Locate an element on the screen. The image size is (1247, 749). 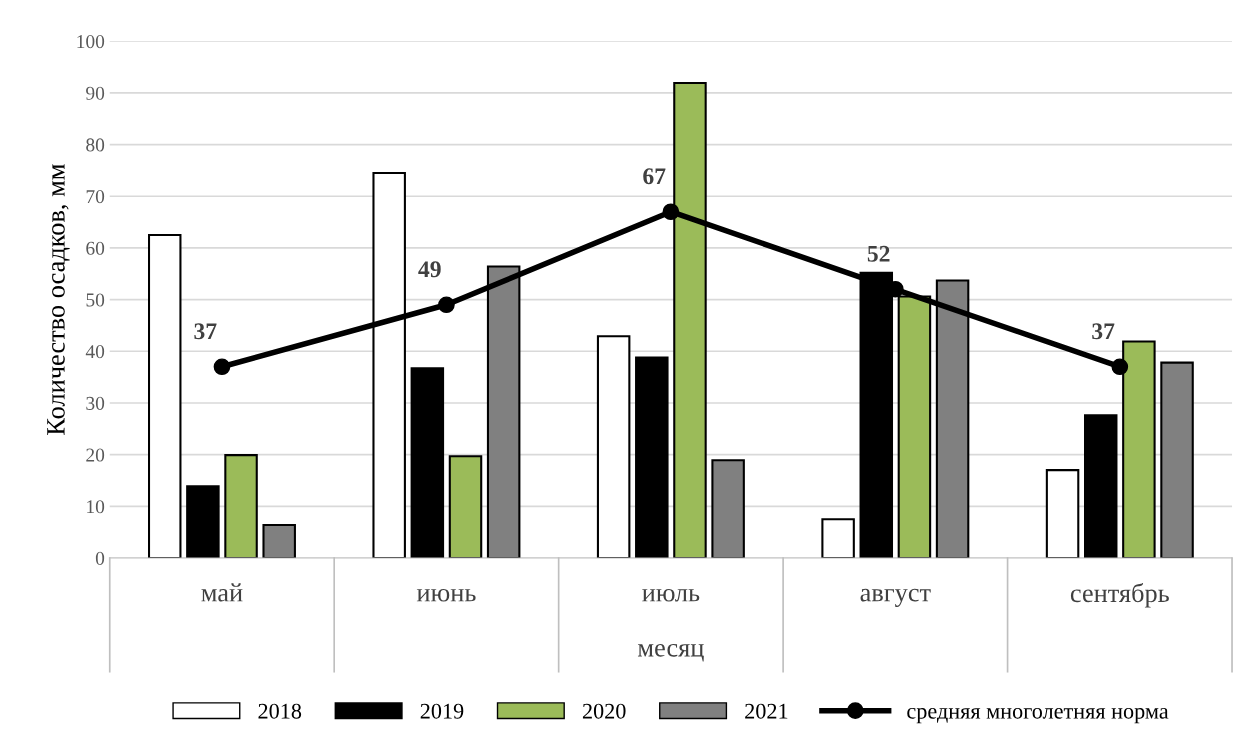
x-tick-label: август is located at coordinates (895, 597).